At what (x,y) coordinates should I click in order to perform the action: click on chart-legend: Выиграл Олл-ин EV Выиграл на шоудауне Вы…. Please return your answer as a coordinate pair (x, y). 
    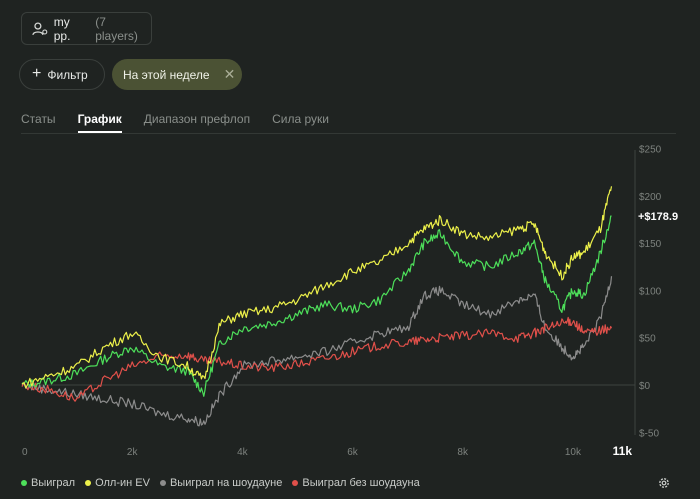
    Looking at the image, I should click on (220, 483).